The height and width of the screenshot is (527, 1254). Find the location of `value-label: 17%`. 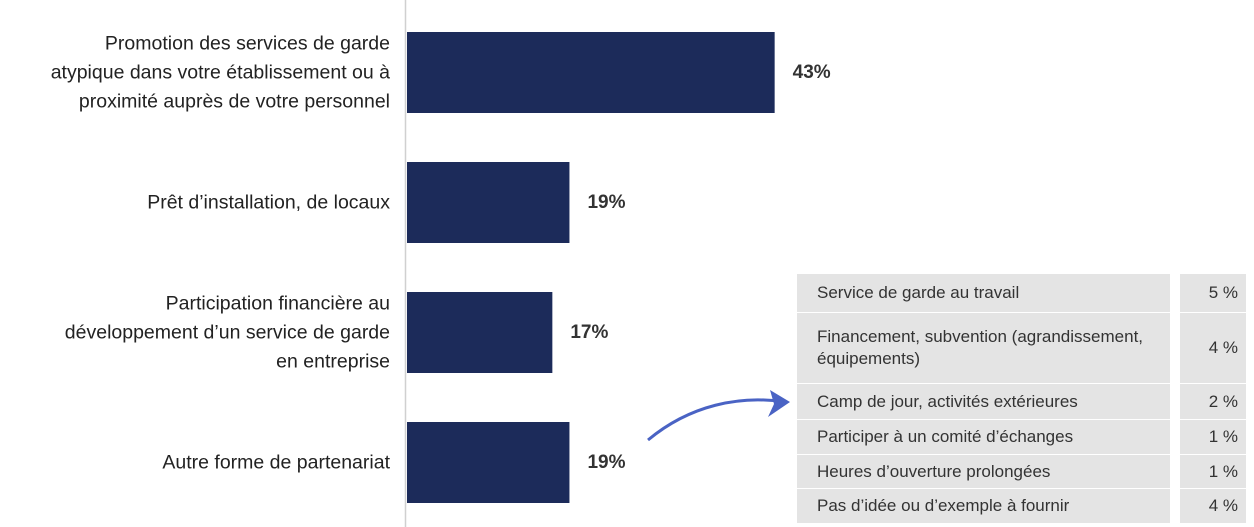

value-label: 17% is located at coordinates (589, 332).